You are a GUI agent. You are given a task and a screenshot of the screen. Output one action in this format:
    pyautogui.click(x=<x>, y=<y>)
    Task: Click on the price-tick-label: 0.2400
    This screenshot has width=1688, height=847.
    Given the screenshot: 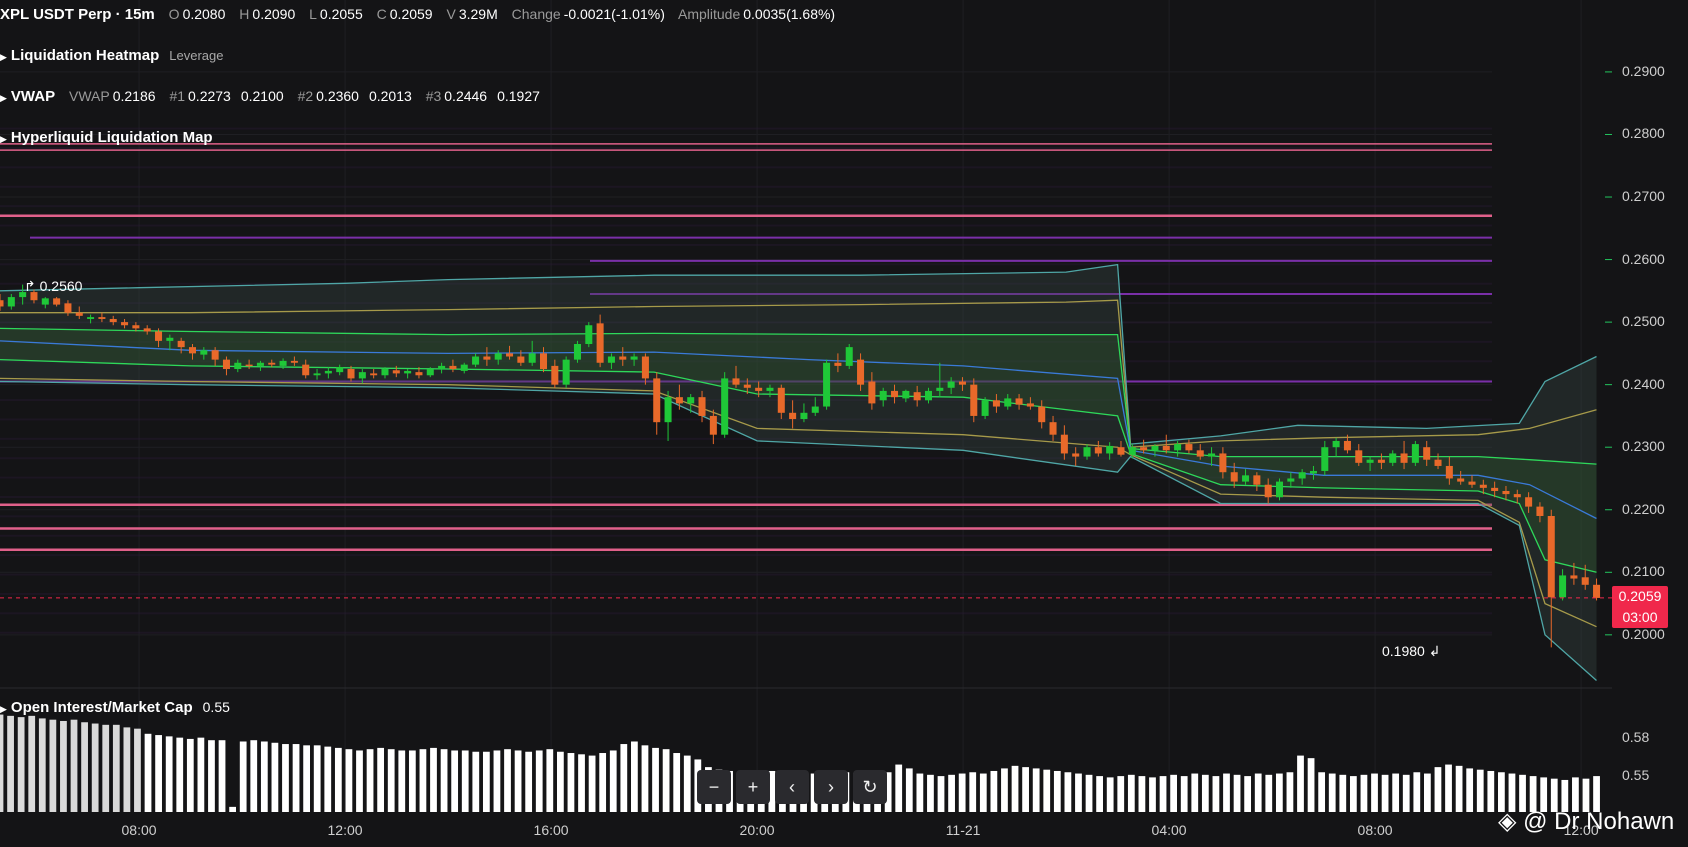 What is the action you would take?
    pyautogui.click(x=1643, y=383)
    